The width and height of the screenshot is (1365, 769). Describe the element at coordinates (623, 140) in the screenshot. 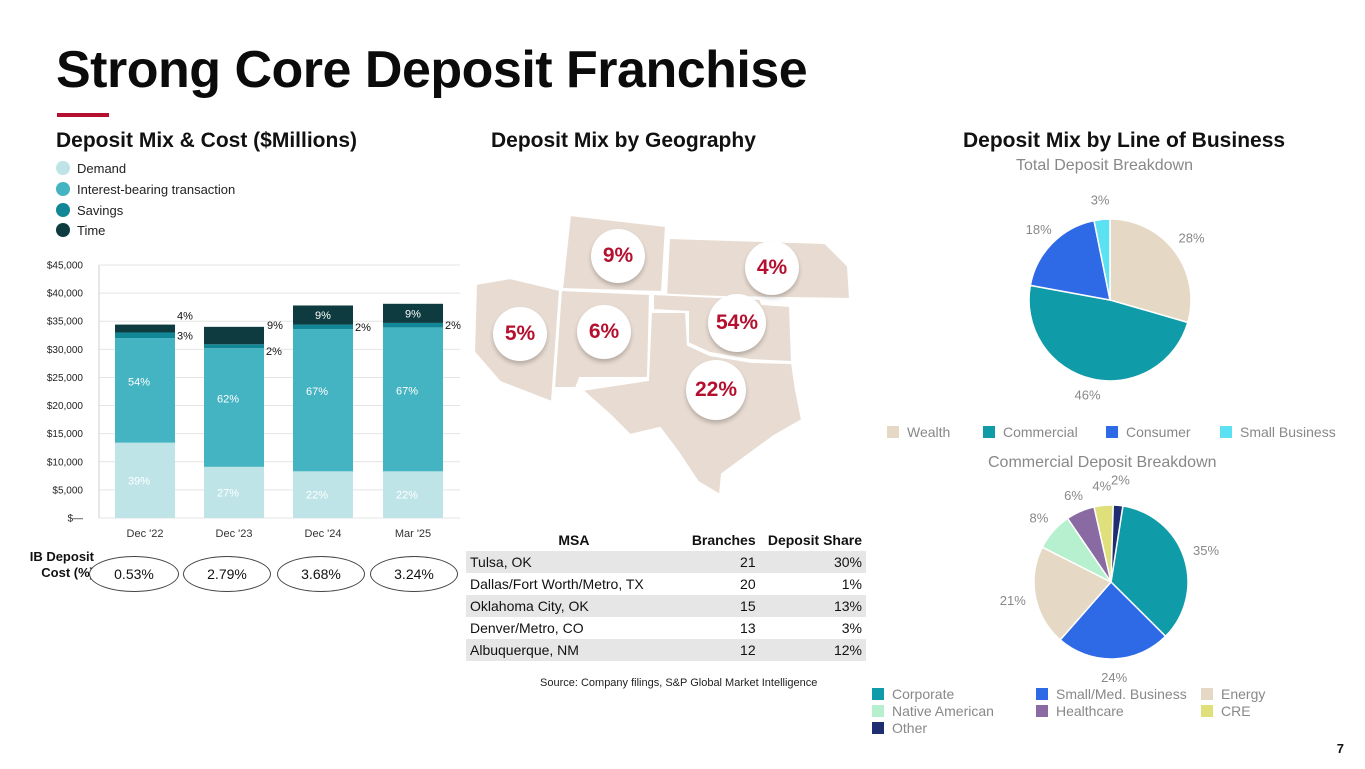

I see `geography-heading: Deposit Mix by Geography` at that location.